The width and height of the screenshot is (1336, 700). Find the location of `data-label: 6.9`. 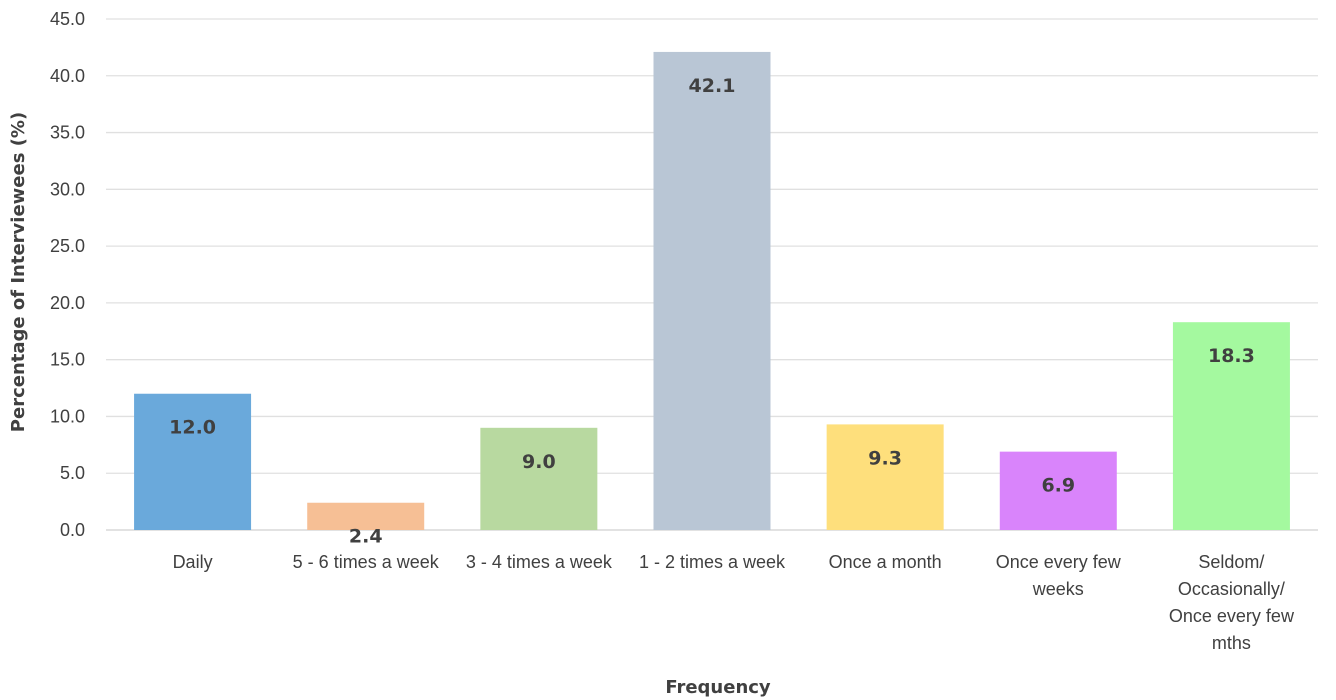

data-label: 6.9 is located at coordinates (1058, 486).